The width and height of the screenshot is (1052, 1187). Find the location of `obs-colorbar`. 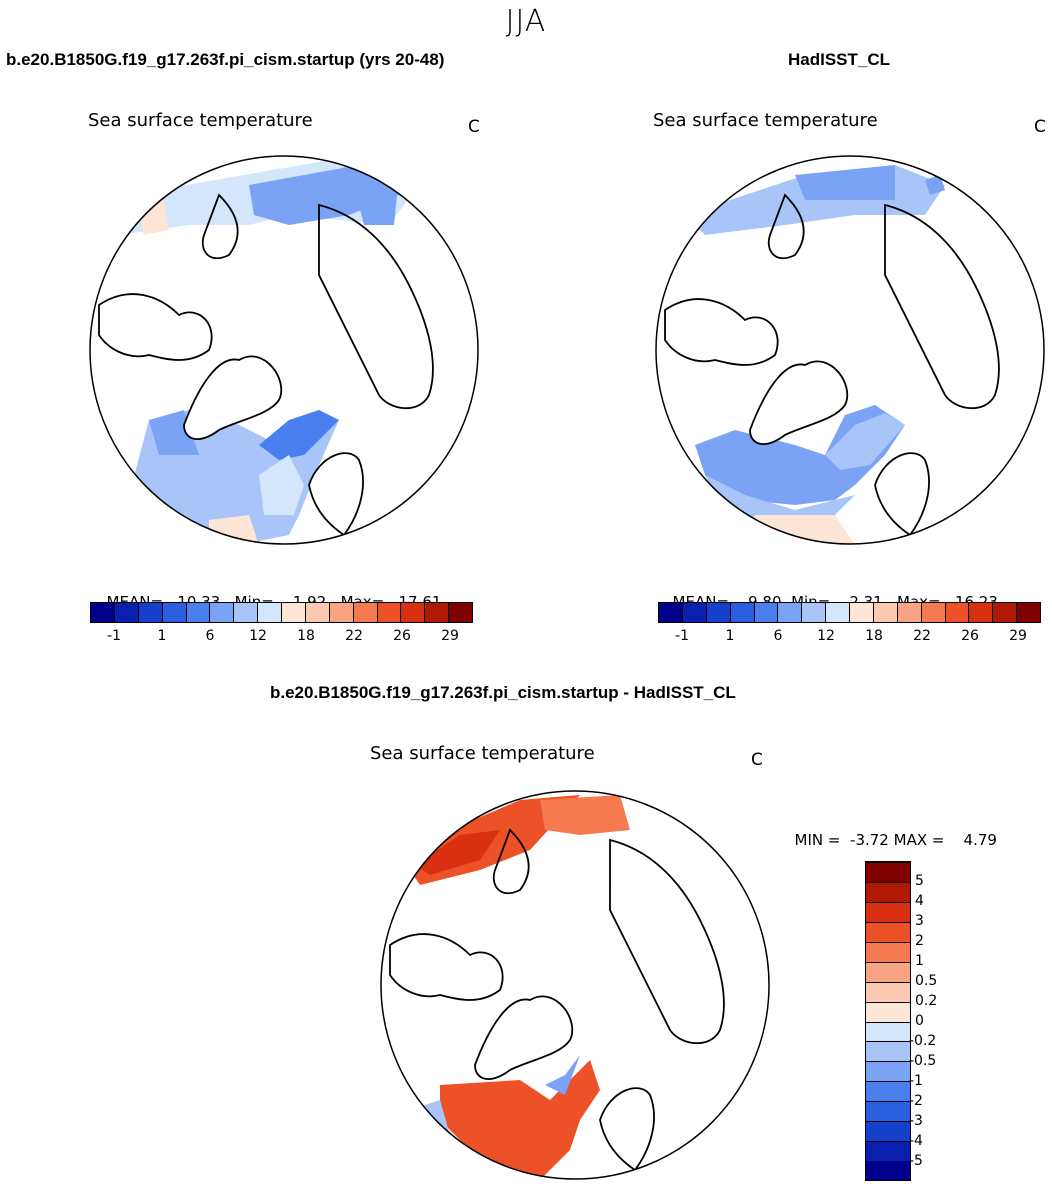

obs-colorbar is located at coordinates (849, 612).